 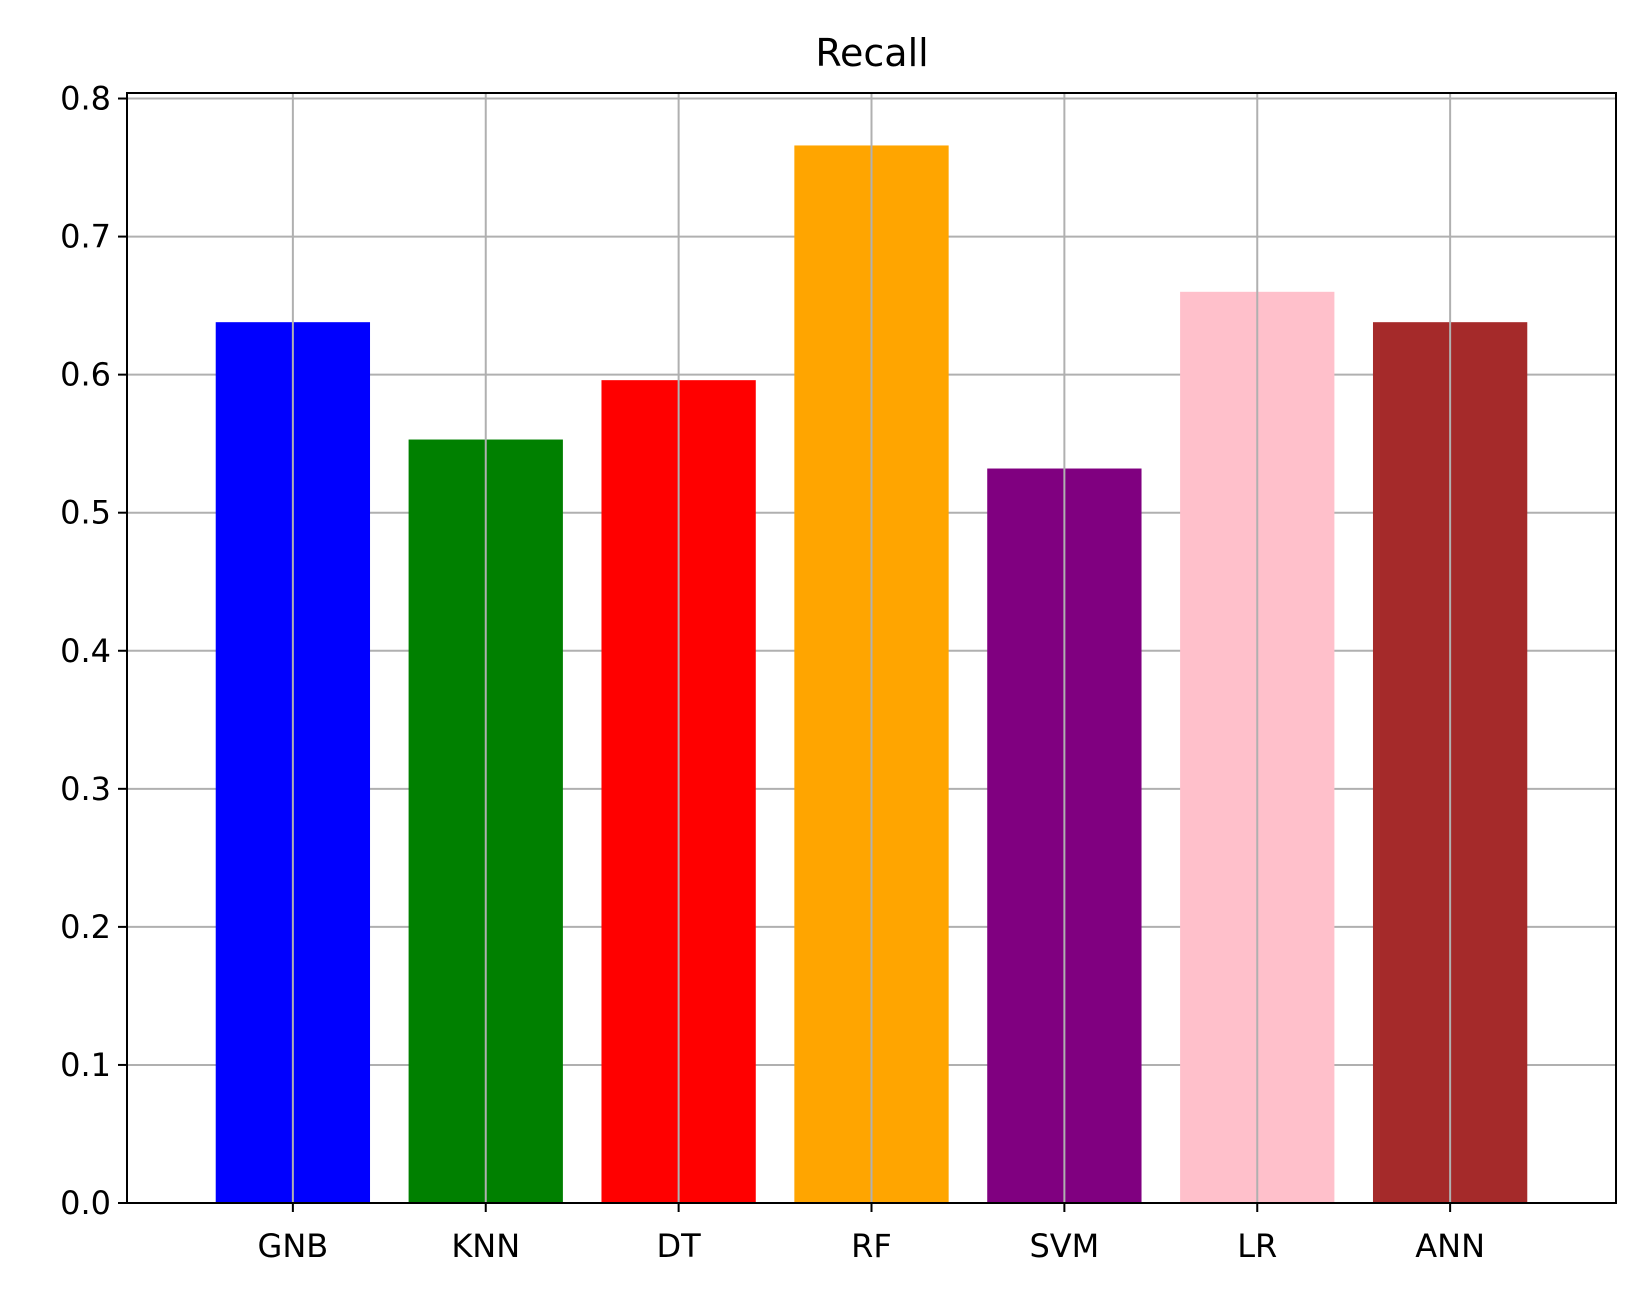 I want to click on y-tick-label: 0.2, so click(x=85, y=927).